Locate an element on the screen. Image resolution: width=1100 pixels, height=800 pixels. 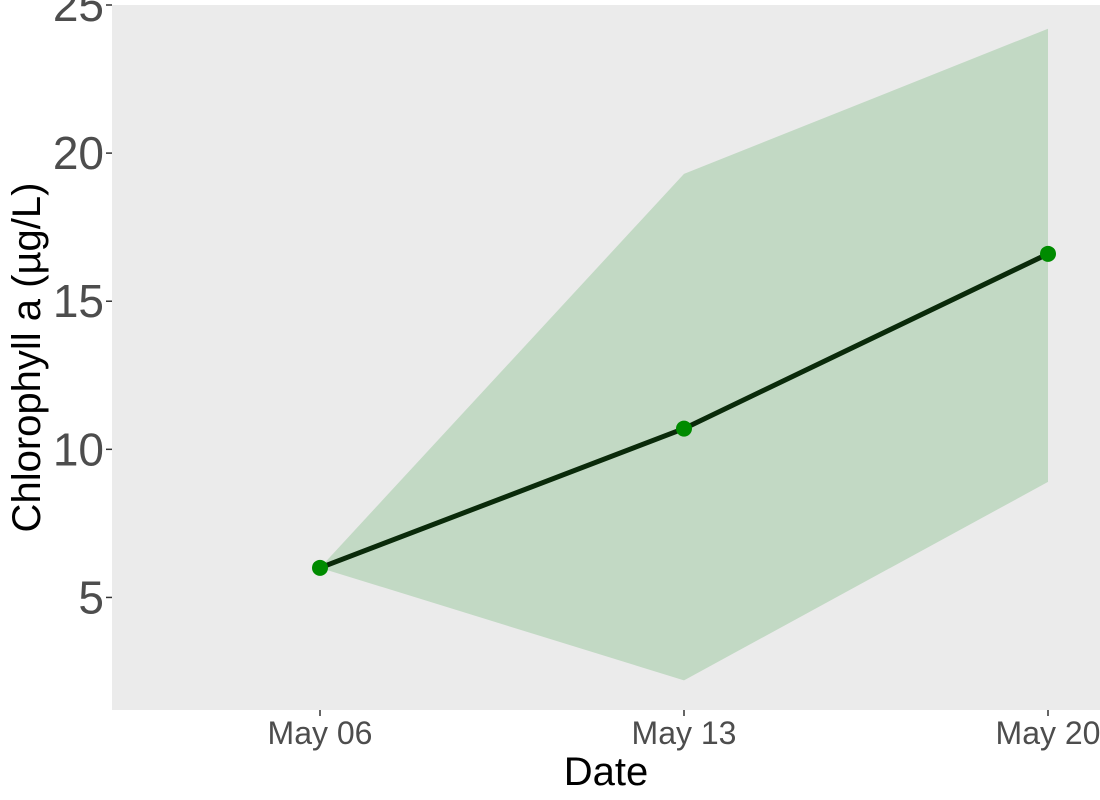
y-tick-label: 10 is located at coordinates (78, 449).